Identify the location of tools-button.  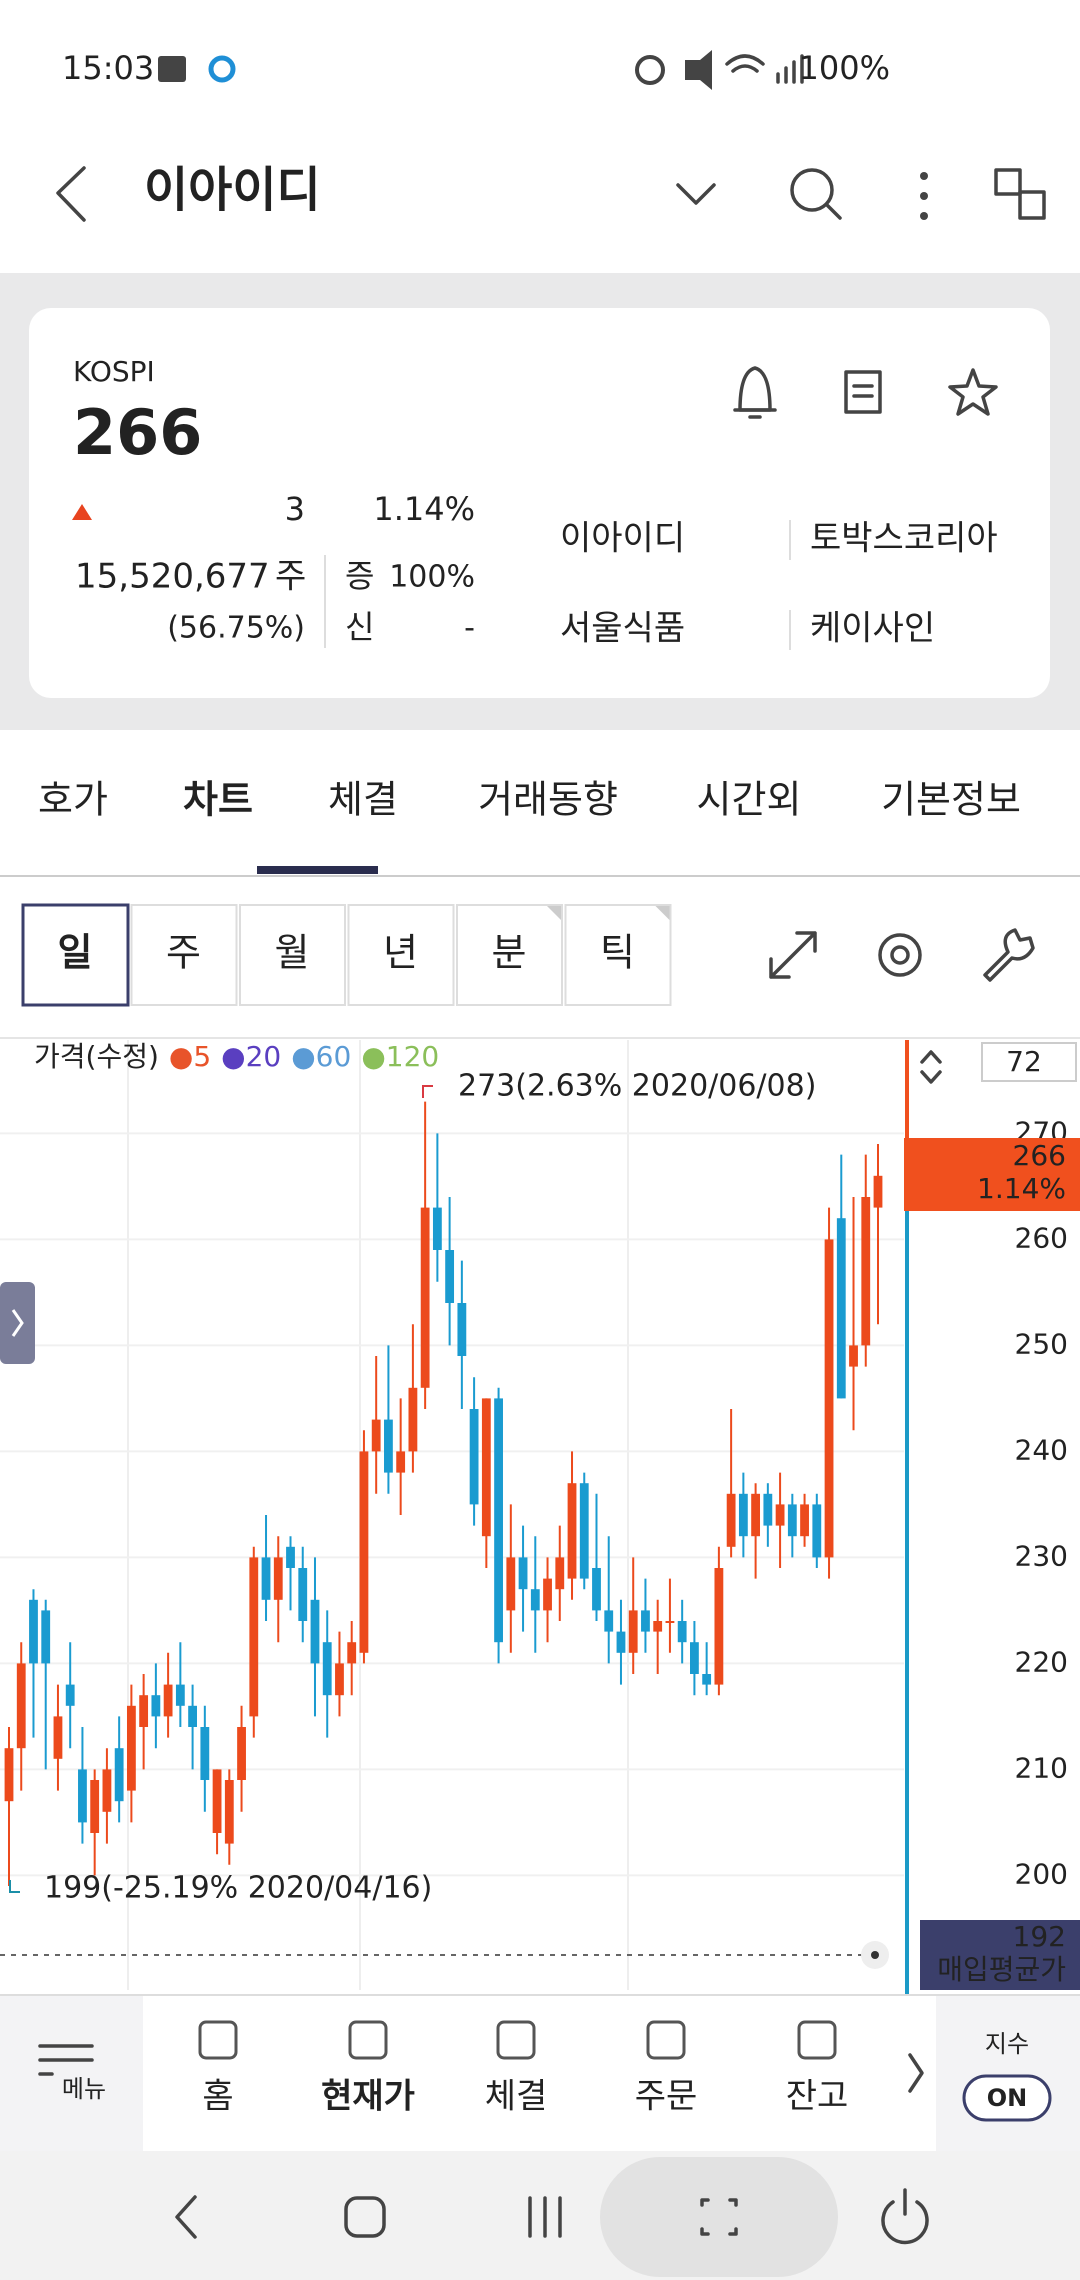
(1009, 955).